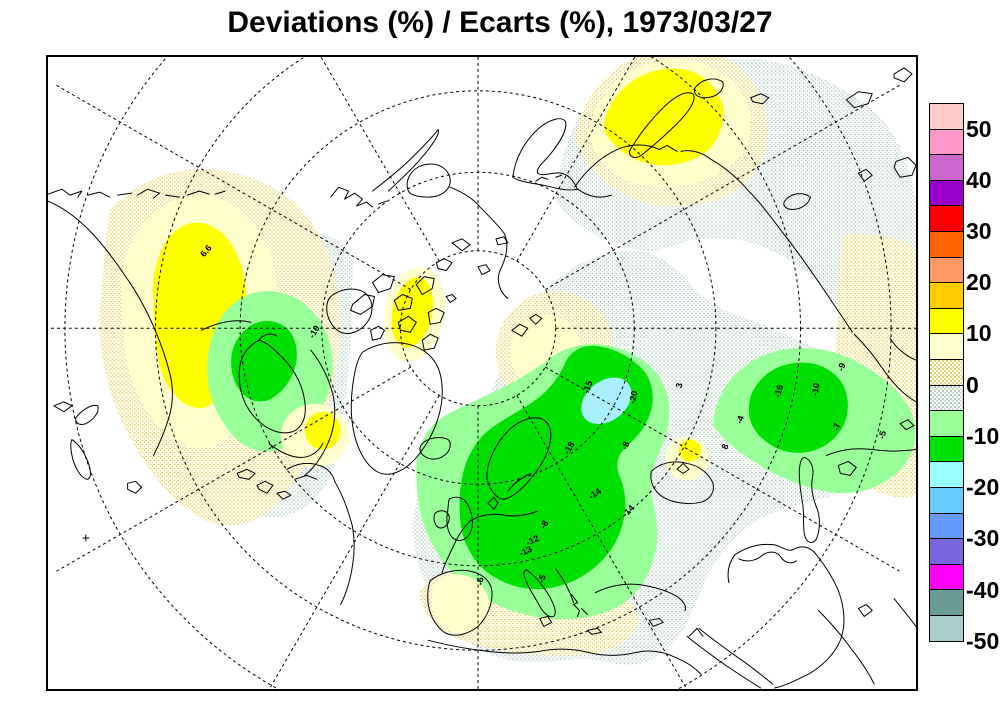 The width and height of the screenshot is (1000, 726). Describe the element at coordinates (778, 391) in the screenshot. I see `contour-value-label: -16` at that location.